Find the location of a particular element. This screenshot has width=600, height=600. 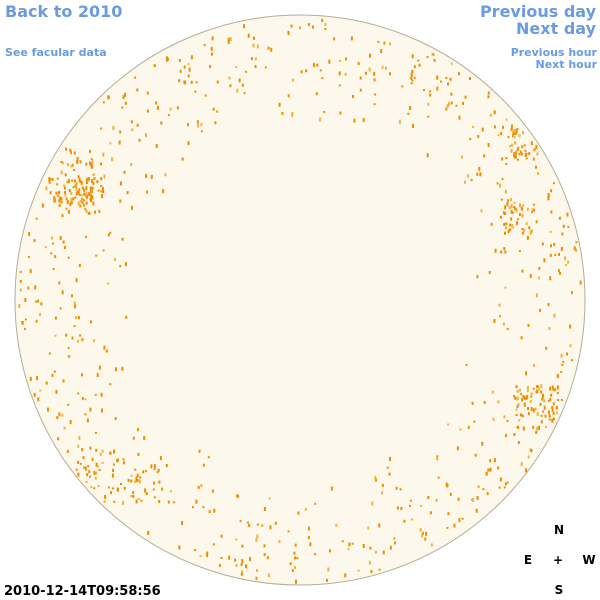

next-hour-link: Next hour is located at coordinates (567, 64).